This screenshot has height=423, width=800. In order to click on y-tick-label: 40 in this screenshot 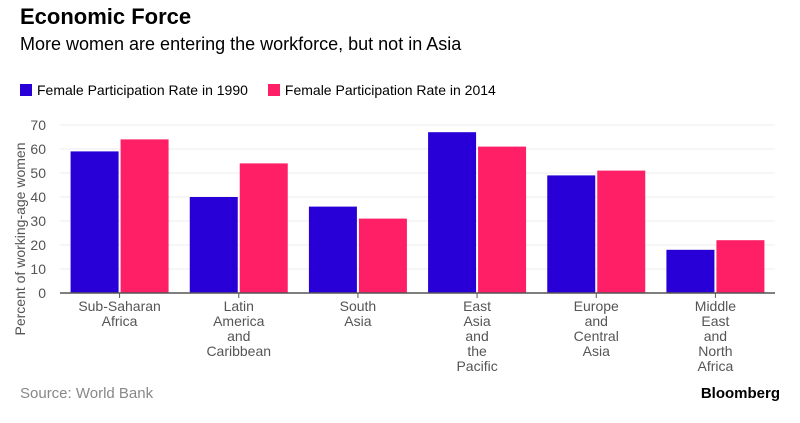, I will do `click(38, 197)`.